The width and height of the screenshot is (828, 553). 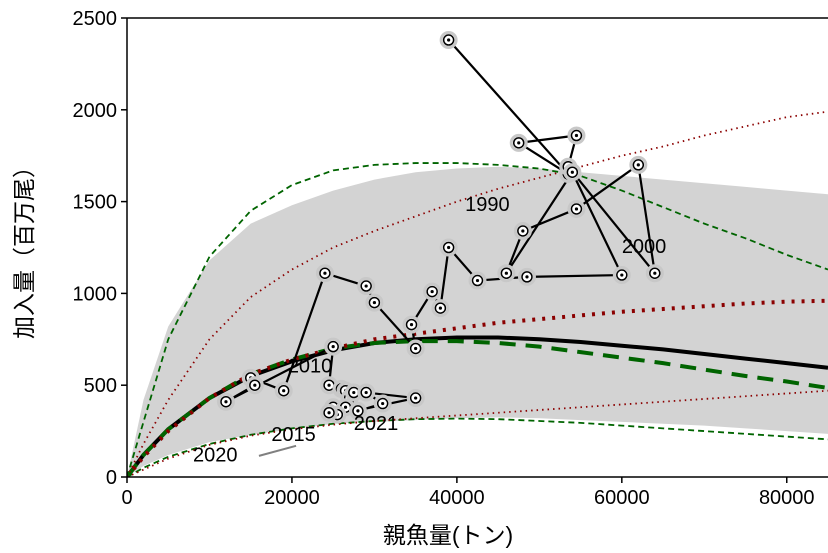 What do you see at coordinates (644, 247) in the screenshot?
I see `year-label-2000: 2000` at bounding box center [644, 247].